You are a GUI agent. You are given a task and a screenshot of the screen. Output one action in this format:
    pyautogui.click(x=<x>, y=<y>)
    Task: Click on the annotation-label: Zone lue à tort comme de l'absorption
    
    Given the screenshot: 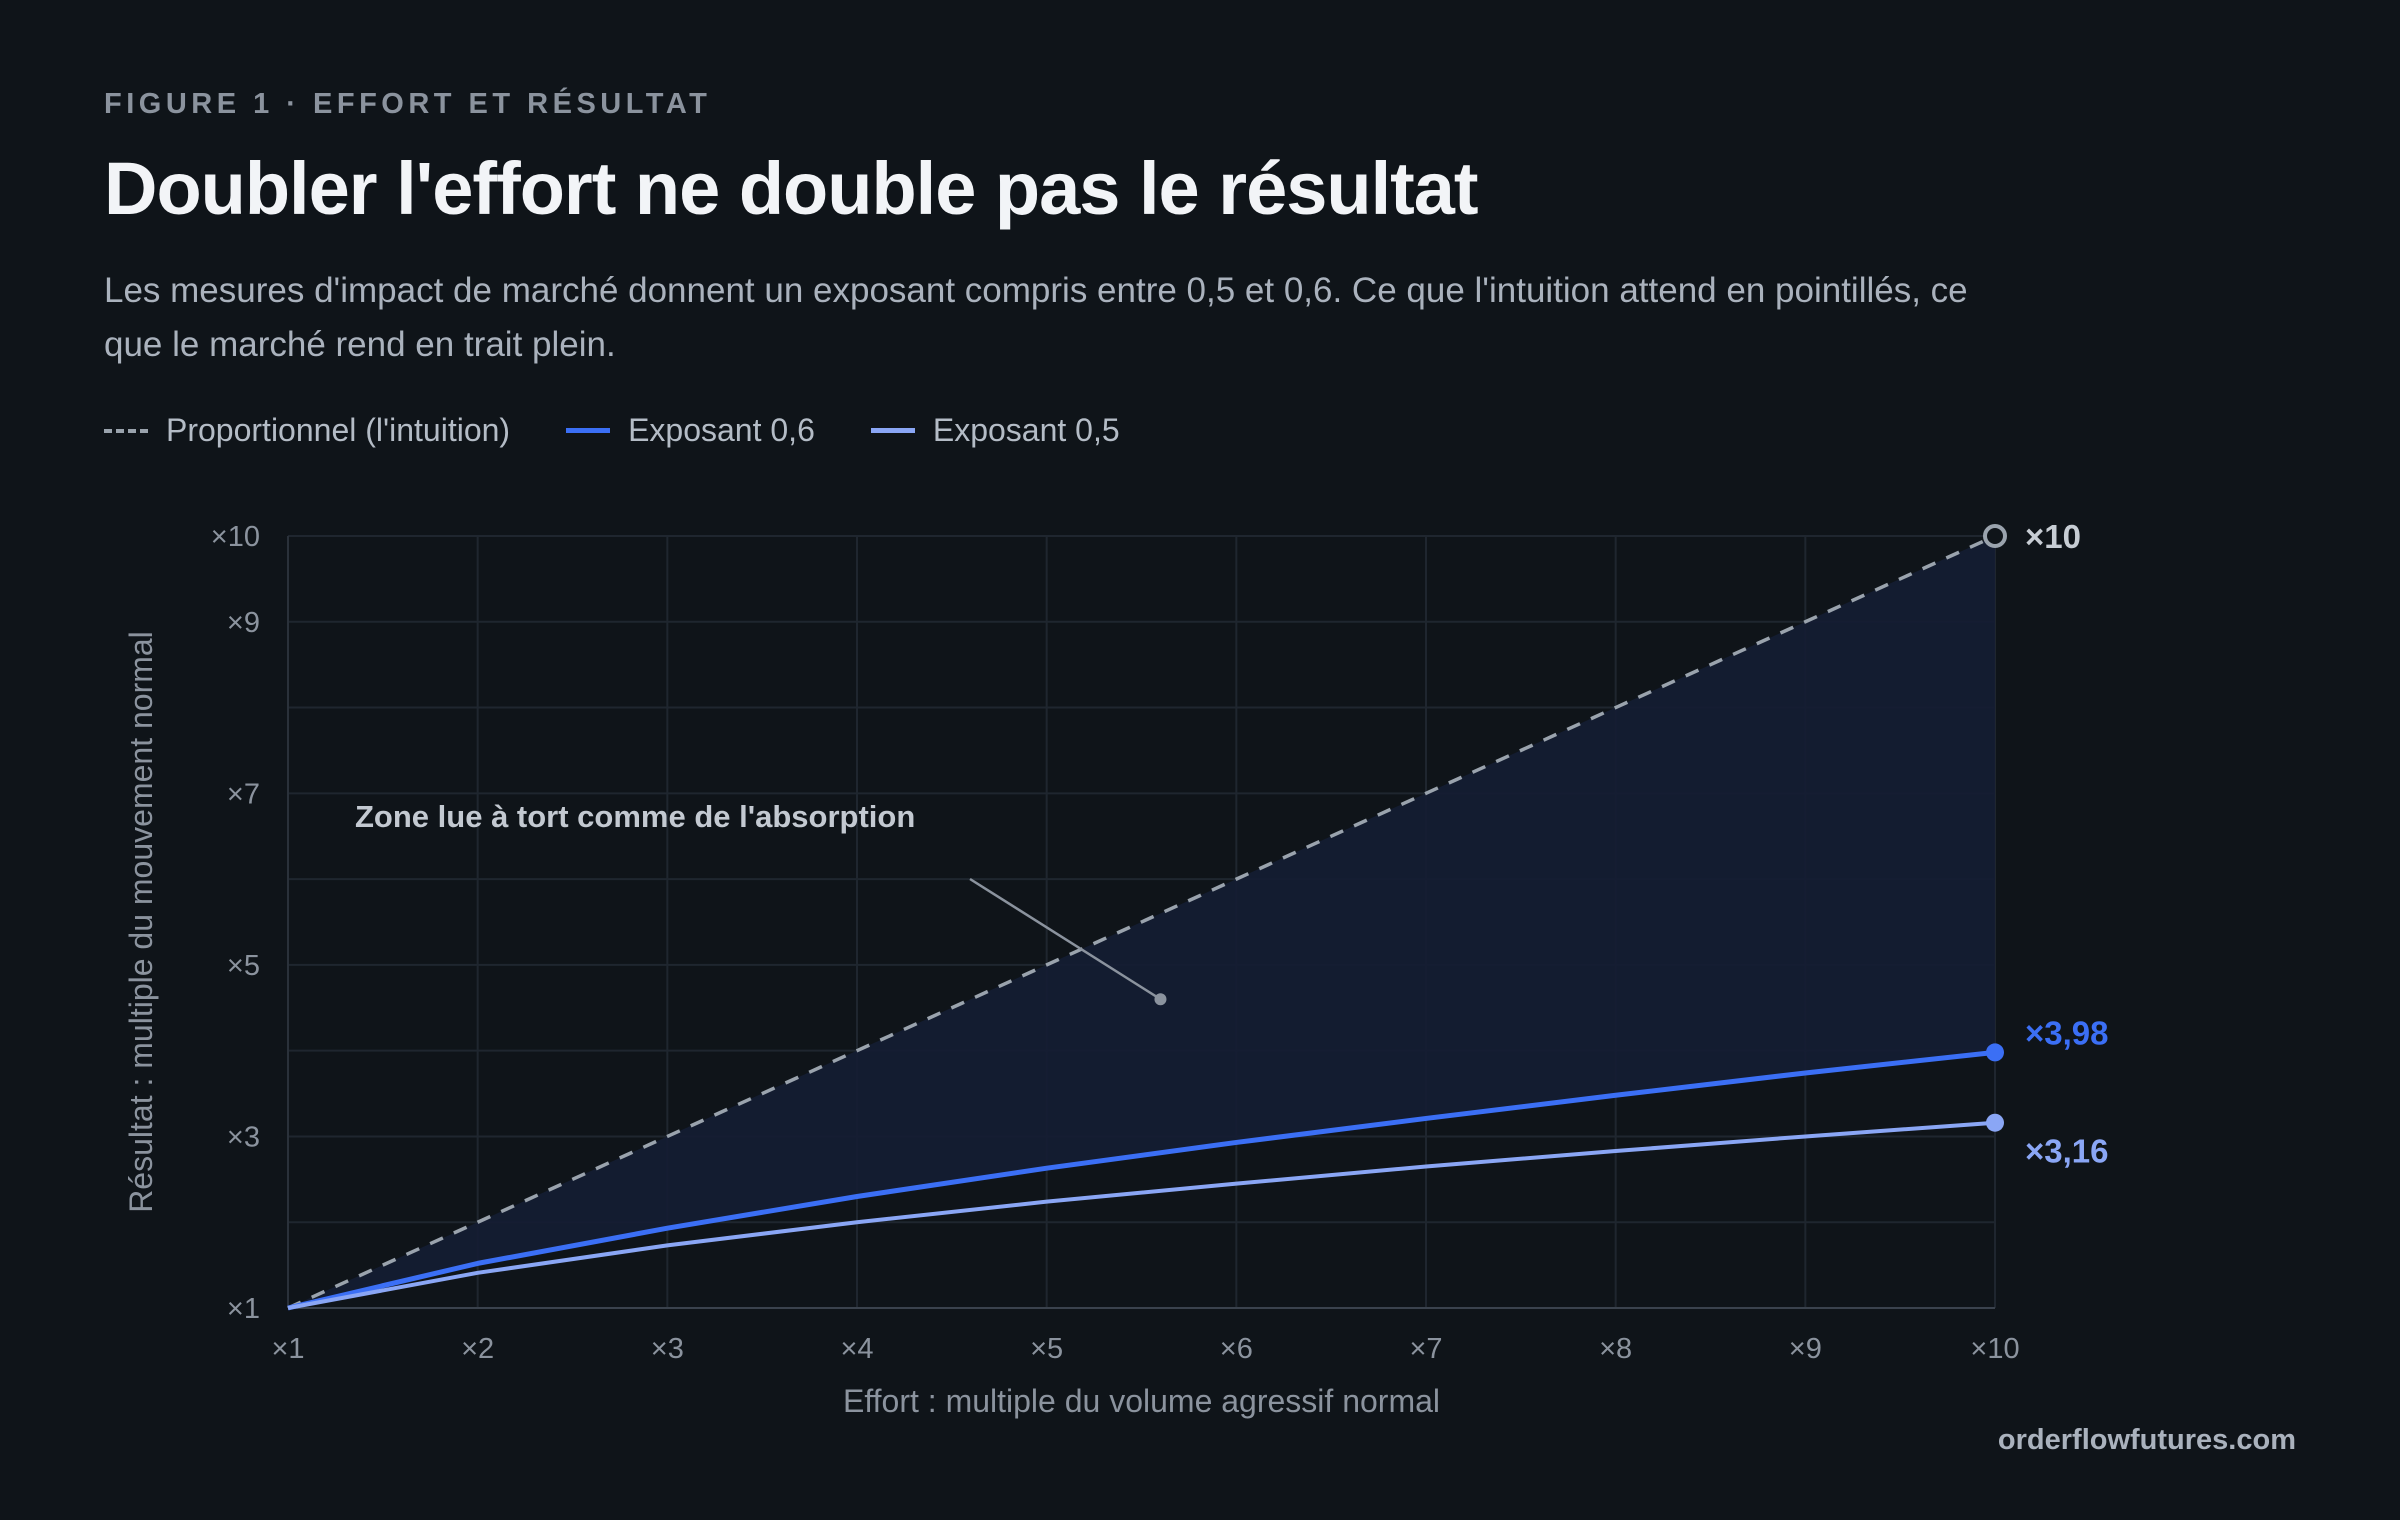 What is the action you would take?
    pyautogui.click(x=635, y=816)
    